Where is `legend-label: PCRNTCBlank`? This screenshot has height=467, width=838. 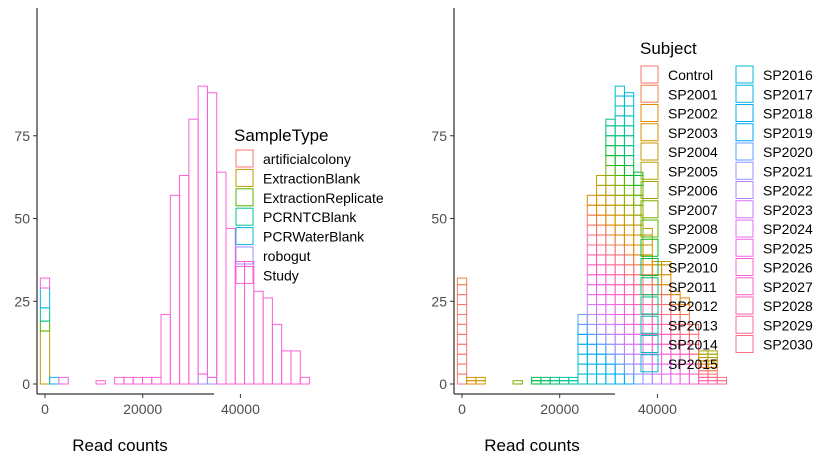
legend-label: PCRNTCBlank is located at coordinates (310, 217).